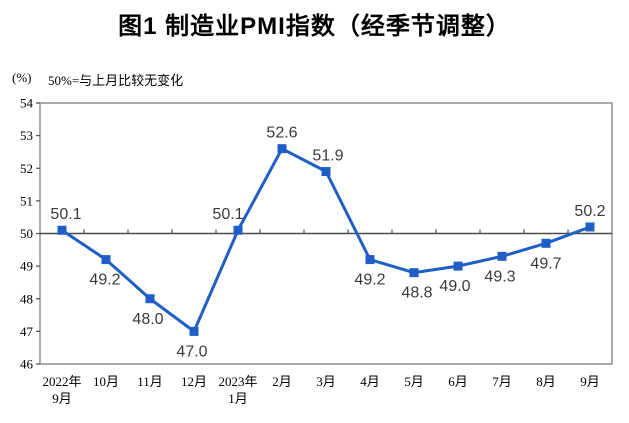  I want to click on x-axis-label: 2023年, so click(237, 381).